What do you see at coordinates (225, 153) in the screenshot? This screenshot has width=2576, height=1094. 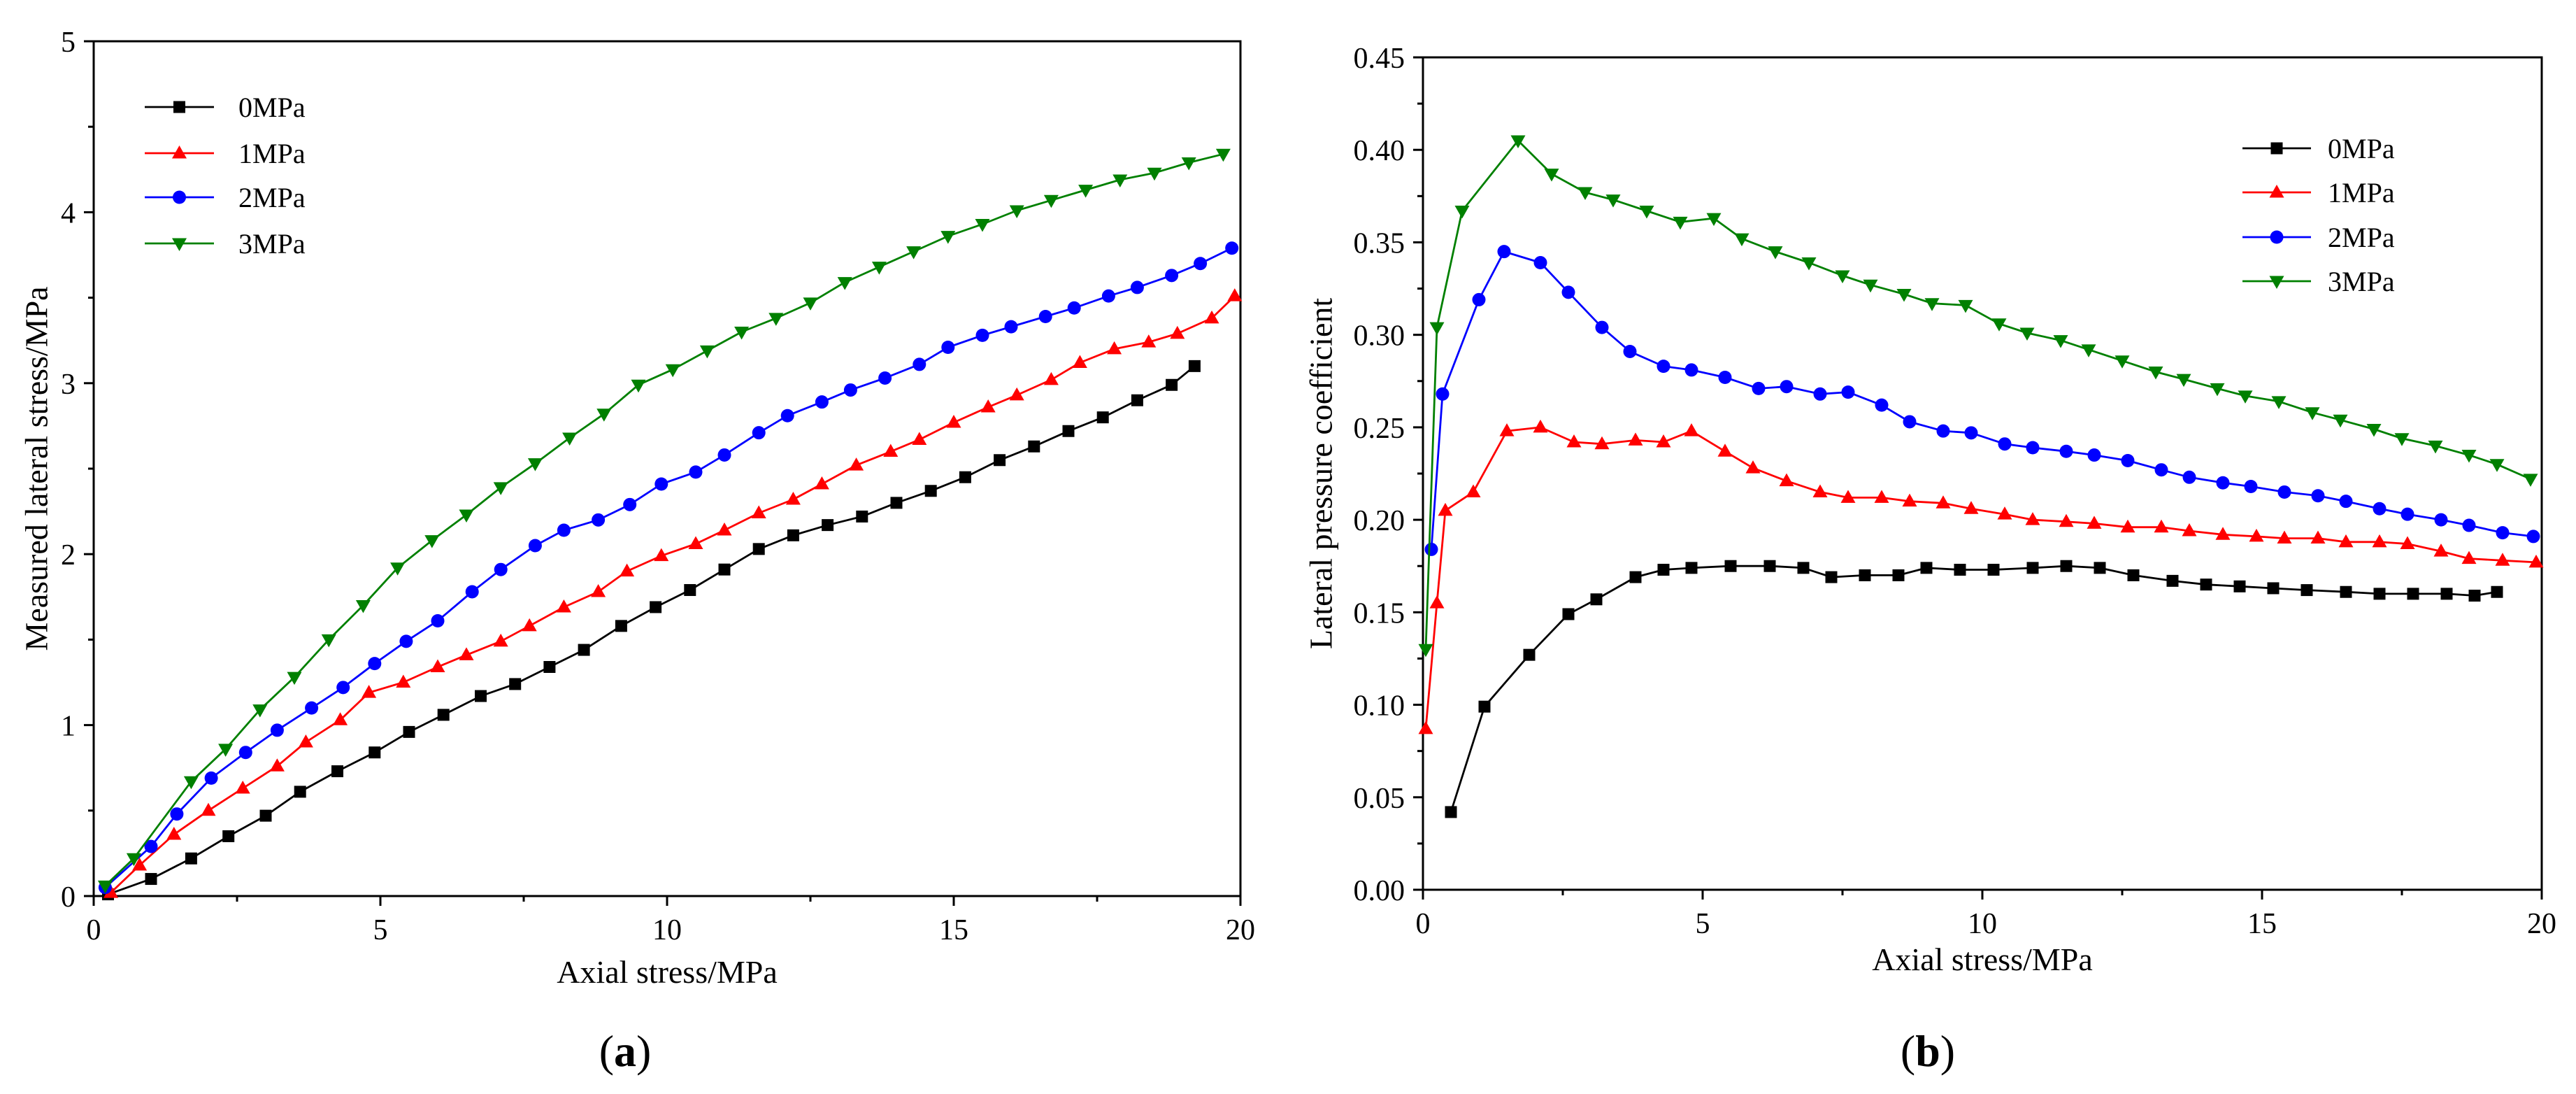 I see `legend-entry-1MPa: 1MPa` at bounding box center [225, 153].